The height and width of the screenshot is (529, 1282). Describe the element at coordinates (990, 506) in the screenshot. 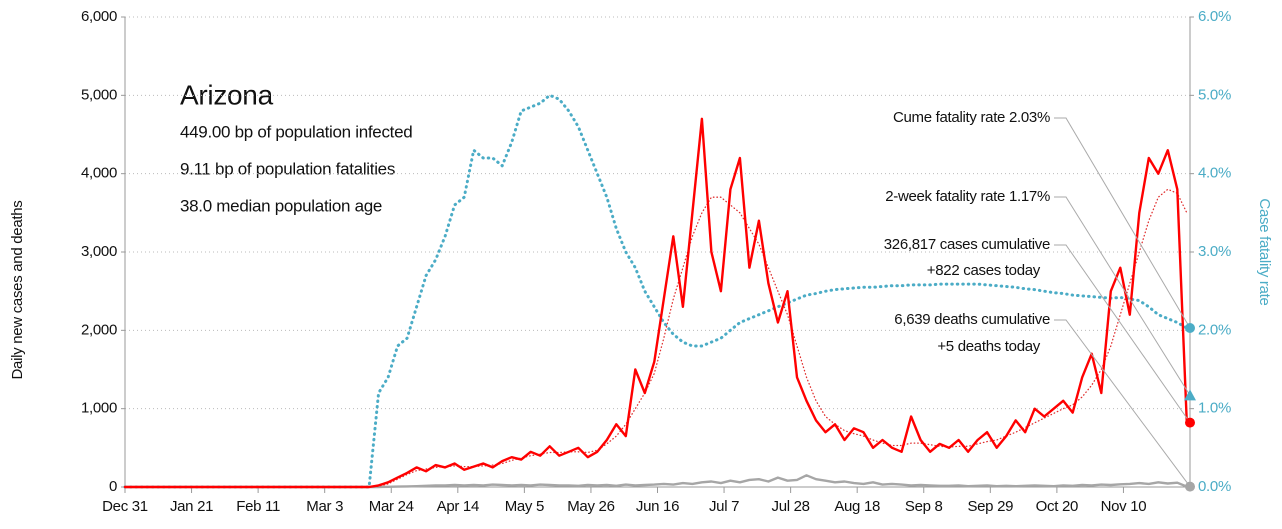

I see `x-tick-label: Sep 29` at that location.